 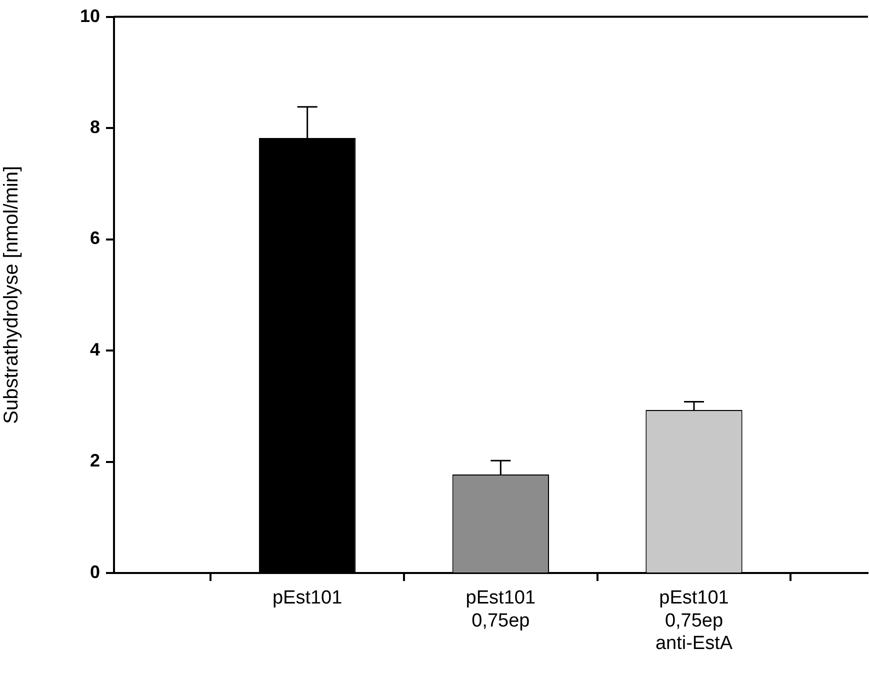 What do you see at coordinates (694, 621) in the screenshot?
I see `x-tick-label: pEst101 0,75ep anti-EstA` at bounding box center [694, 621].